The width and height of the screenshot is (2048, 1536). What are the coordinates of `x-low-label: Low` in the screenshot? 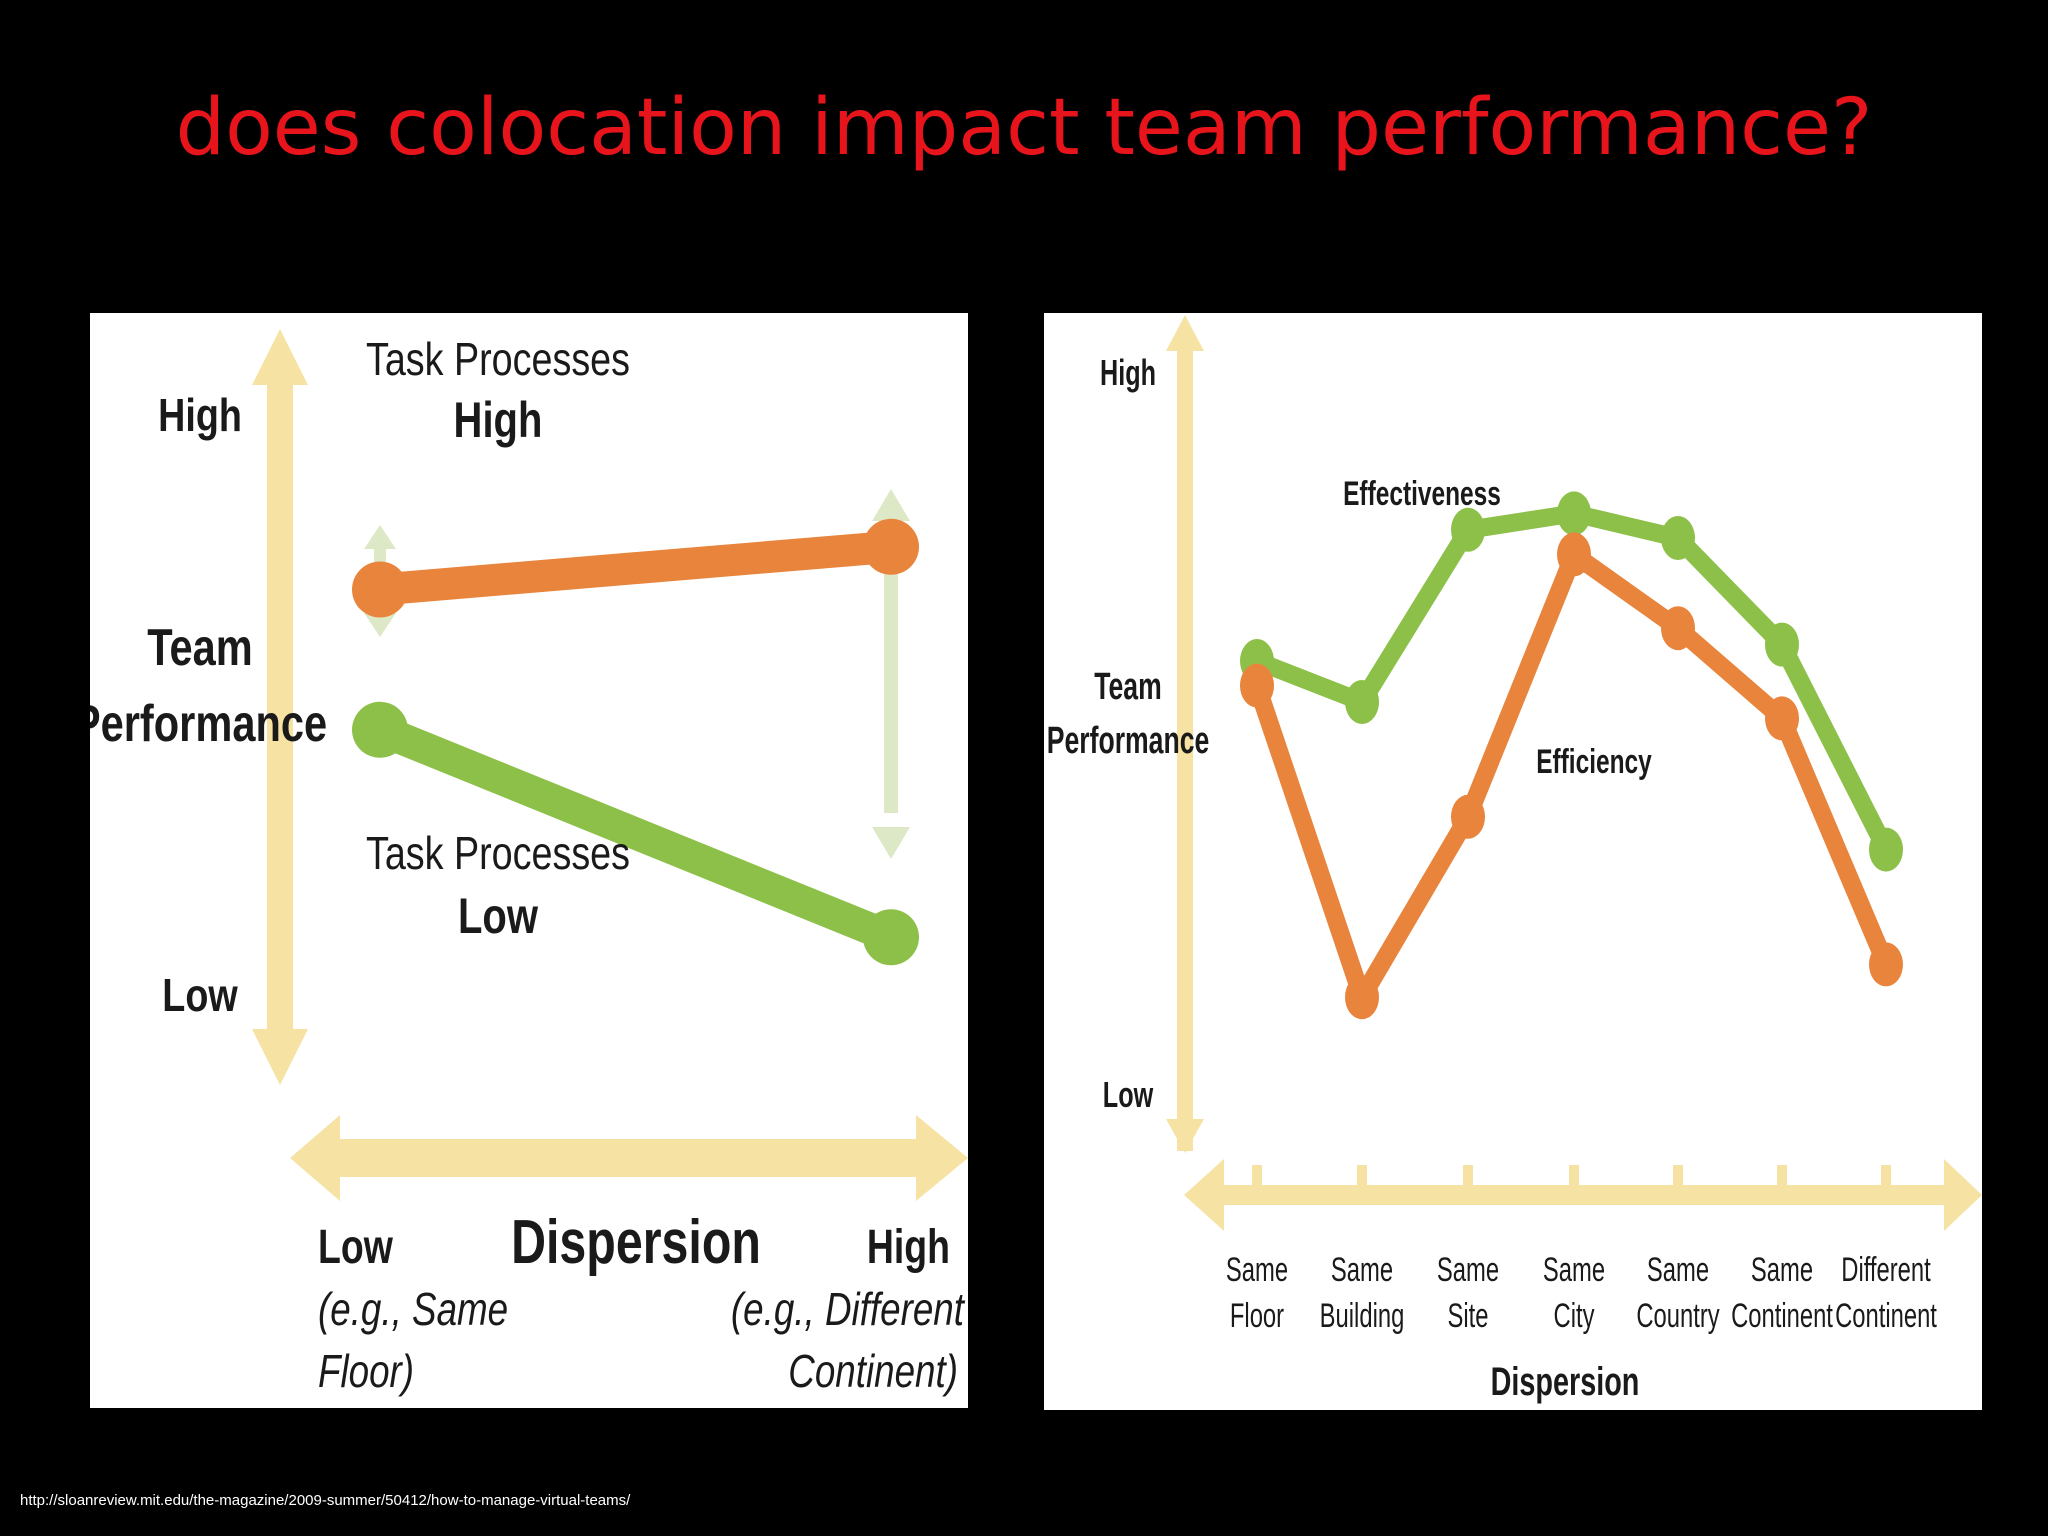 It's located at (355, 1248).